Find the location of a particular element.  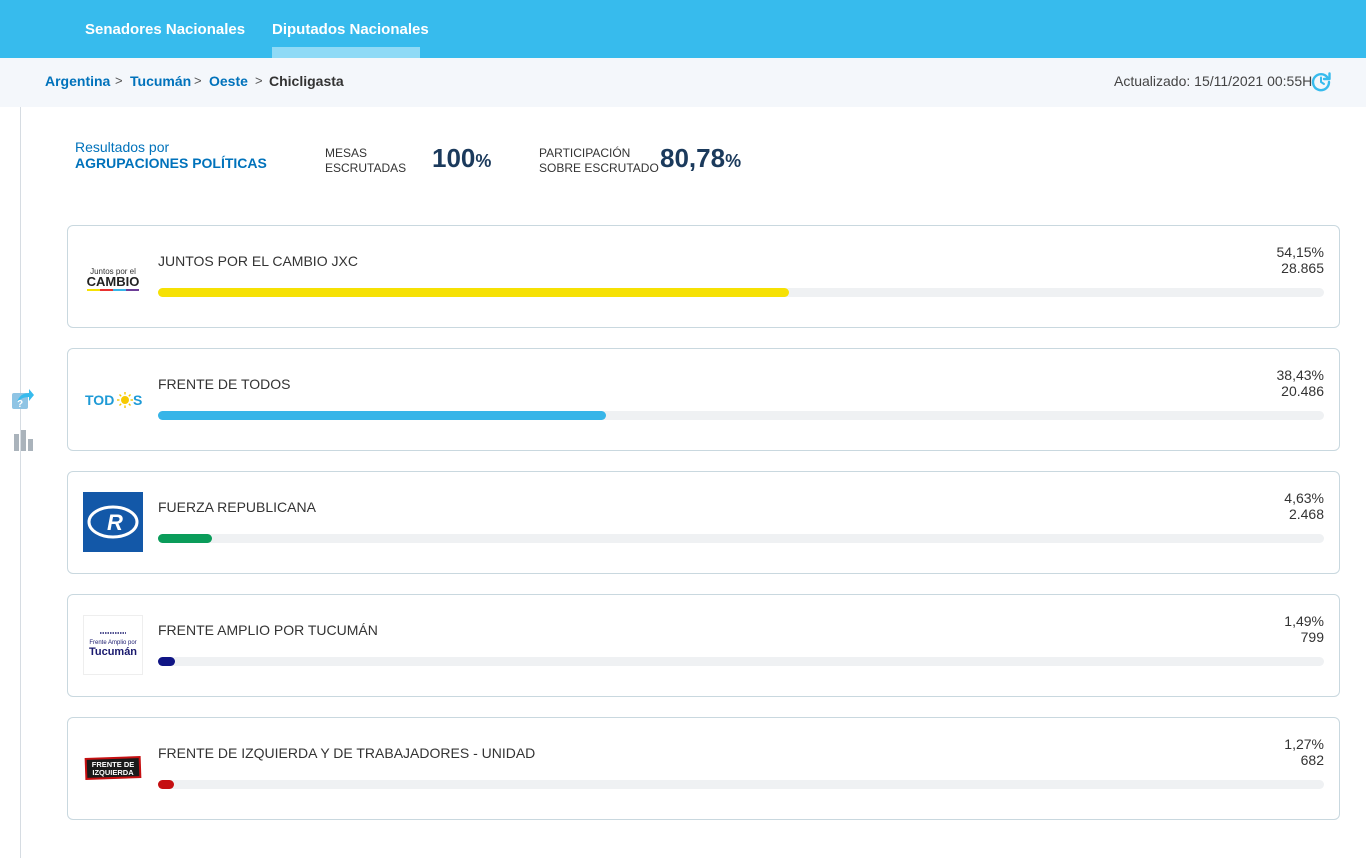

party-votes: 28.865 is located at coordinates (1302, 268).